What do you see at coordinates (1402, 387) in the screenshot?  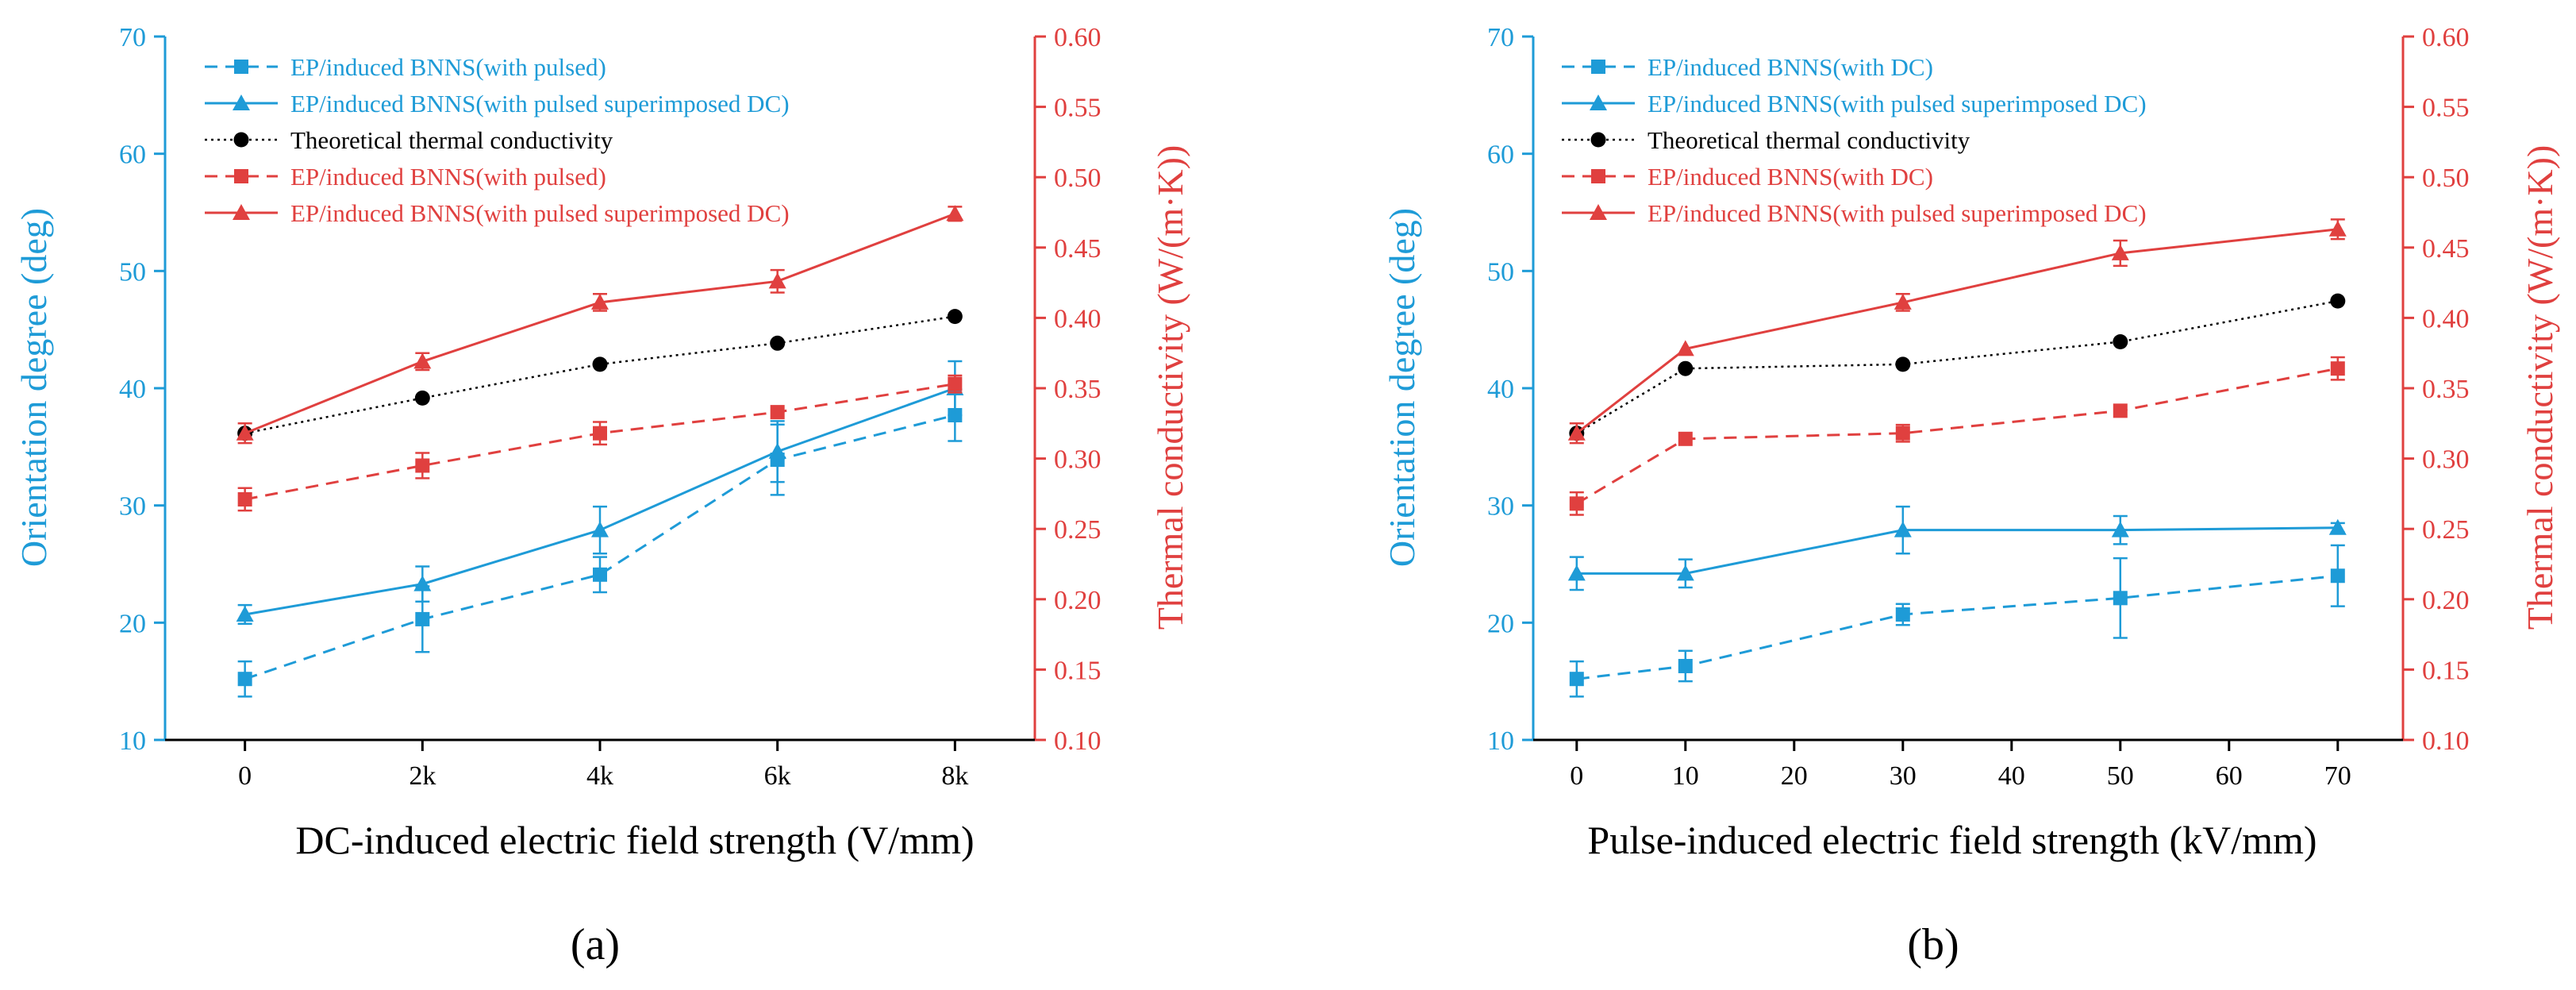 I see `y-axis-left-title-b: Orientation degree (deg)` at bounding box center [1402, 387].